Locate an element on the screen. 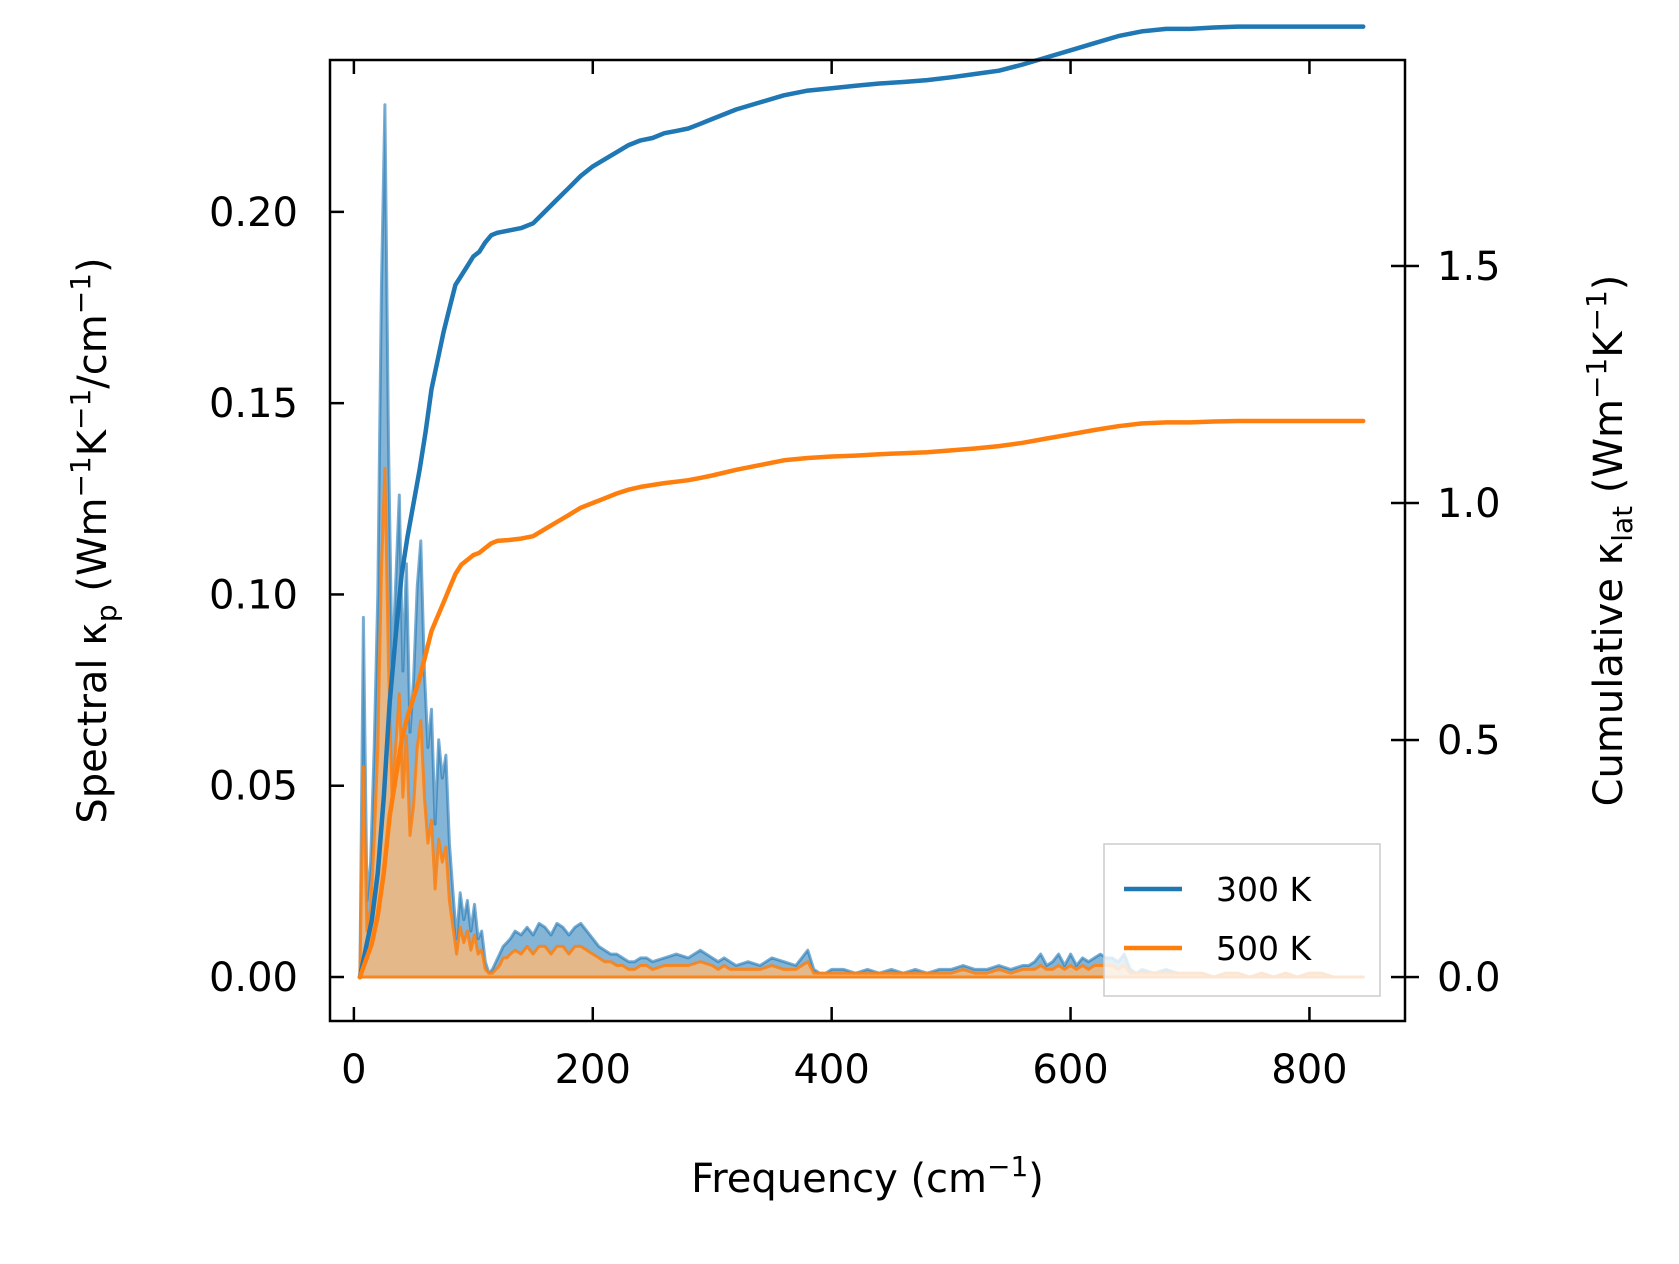 The height and width of the screenshot is (1264, 1679). x-tick-label: 200 is located at coordinates (593, 1070).